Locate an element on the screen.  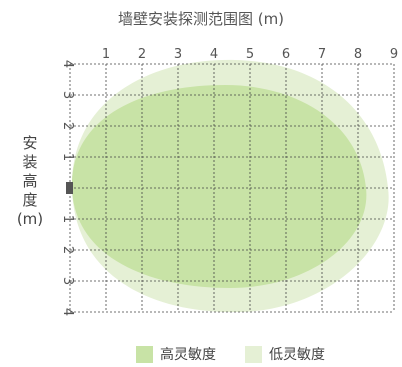
x-tick-label: 6 is located at coordinates (286, 54).